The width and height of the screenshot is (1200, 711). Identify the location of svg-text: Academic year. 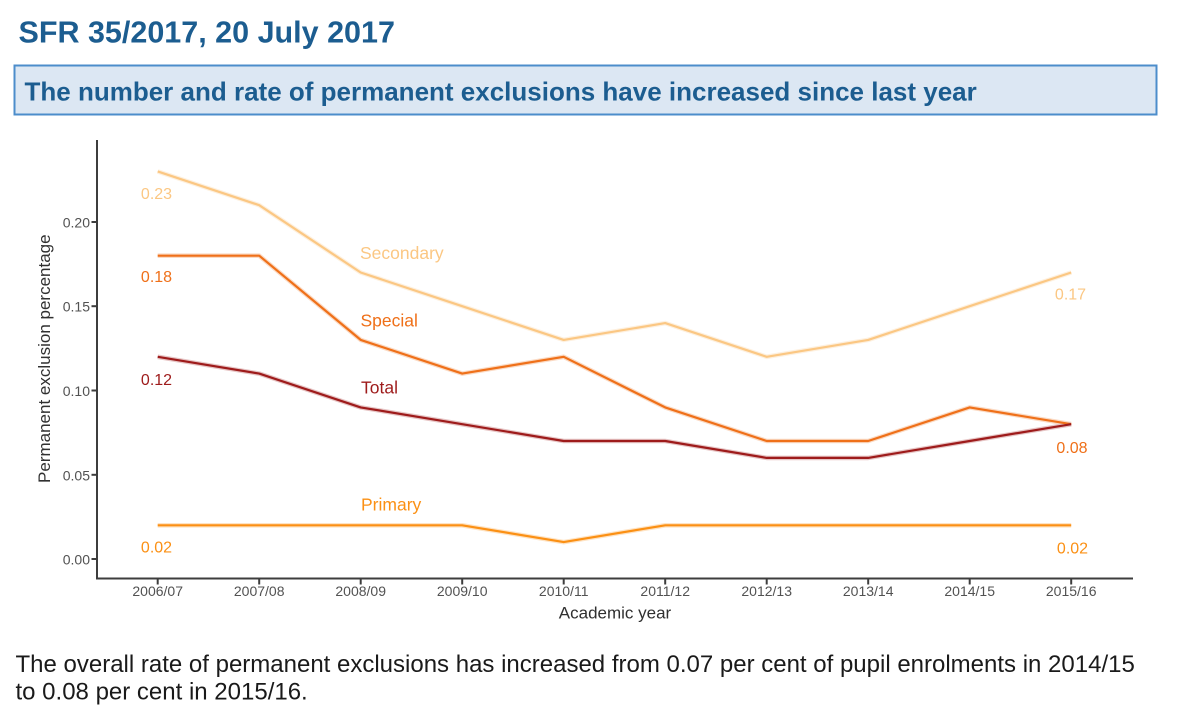
(615, 612).